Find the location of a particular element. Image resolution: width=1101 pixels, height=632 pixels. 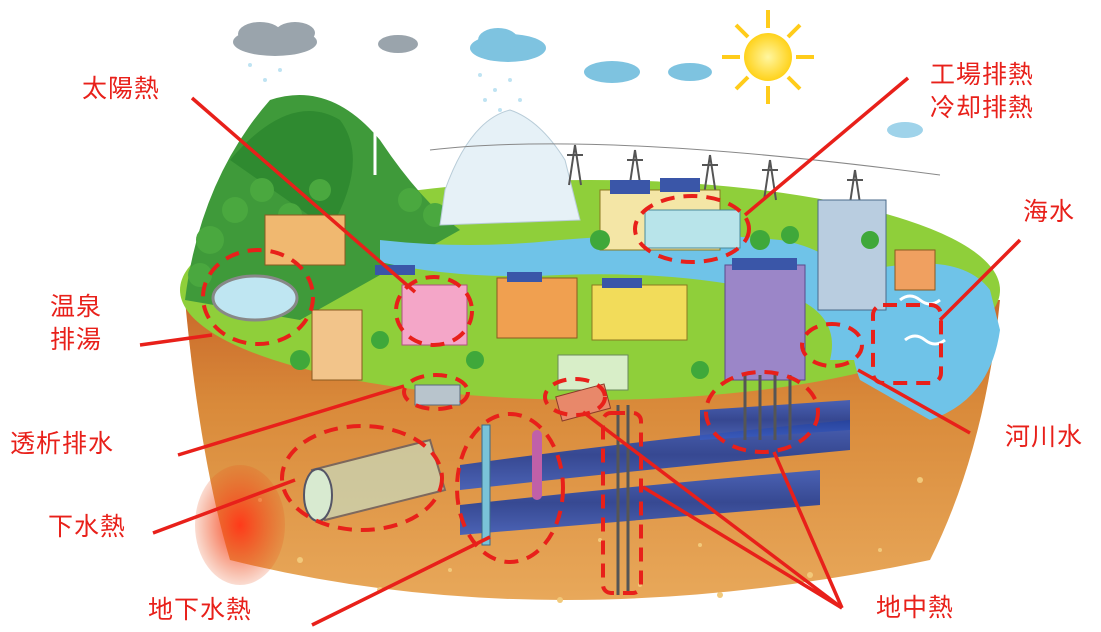

trees is located at coordinates (584, 302).